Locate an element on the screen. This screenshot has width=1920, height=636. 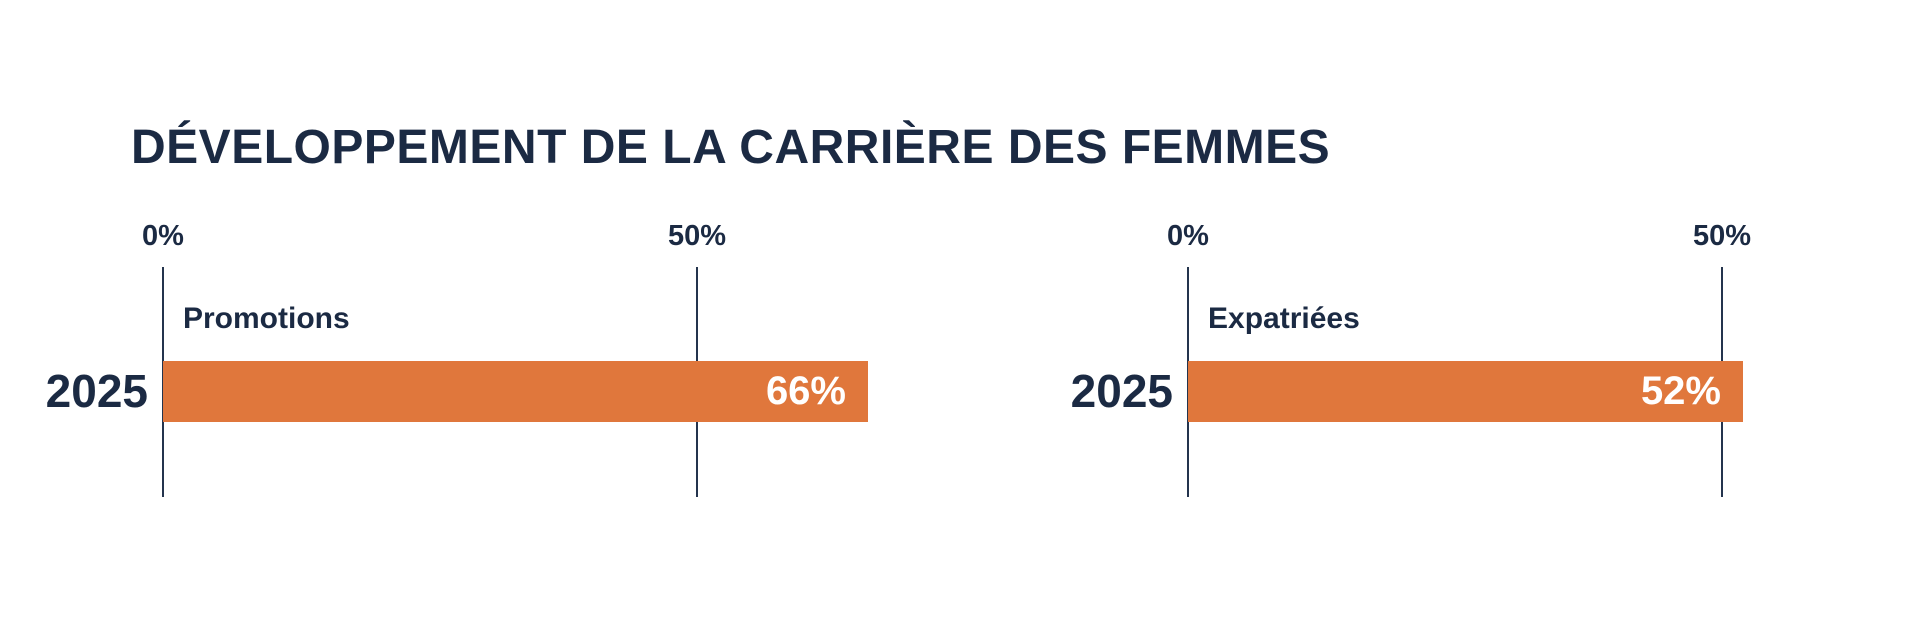
series-label: Expatriées is located at coordinates (1284, 318).